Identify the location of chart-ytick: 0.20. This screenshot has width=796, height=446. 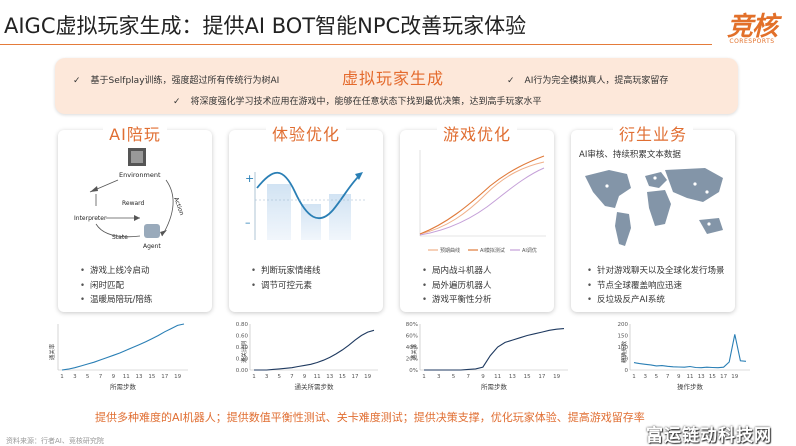
(242, 360).